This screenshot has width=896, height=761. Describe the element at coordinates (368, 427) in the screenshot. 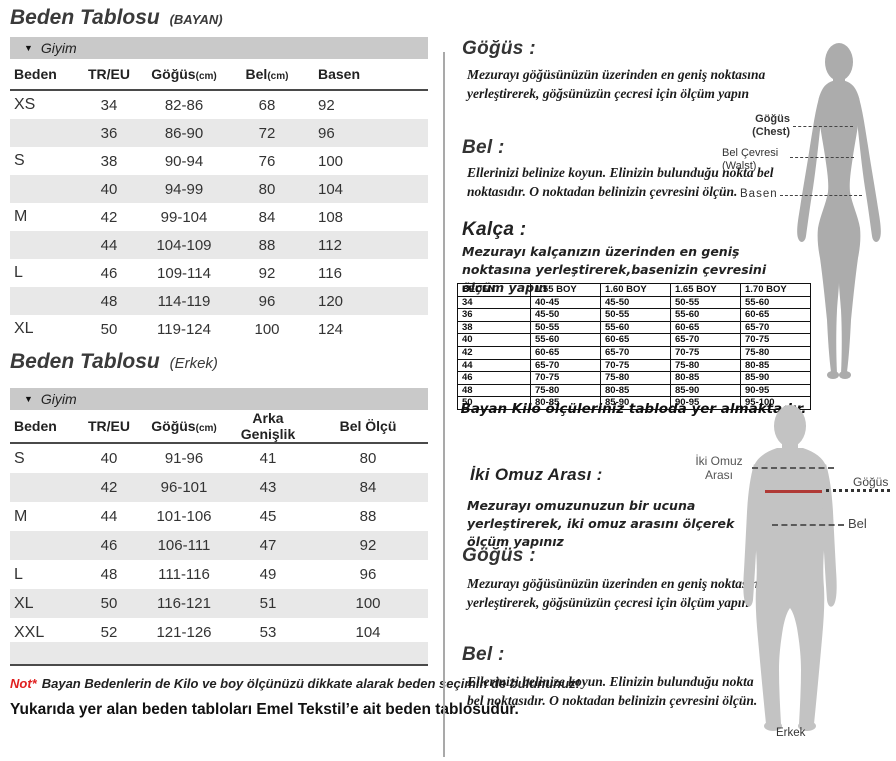

I see `column-header: Bel Ölçü` at that location.